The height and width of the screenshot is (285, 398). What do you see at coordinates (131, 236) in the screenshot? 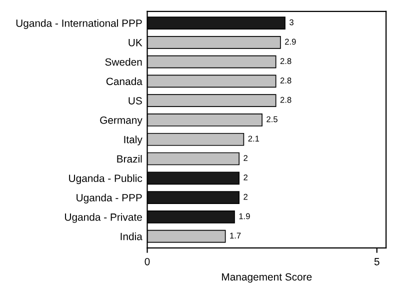
I see `y-tick-label: India` at bounding box center [131, 236].